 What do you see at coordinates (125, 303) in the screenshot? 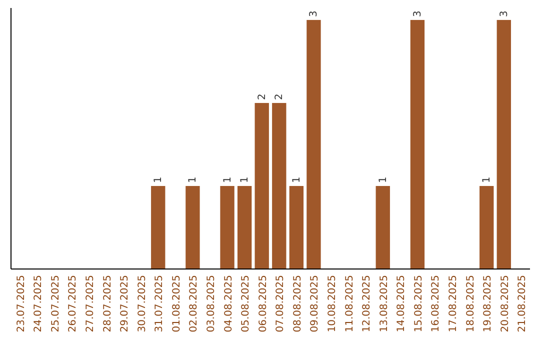
I see `x-tick-label: 29.07.2025` at bounding box center [125, 303].